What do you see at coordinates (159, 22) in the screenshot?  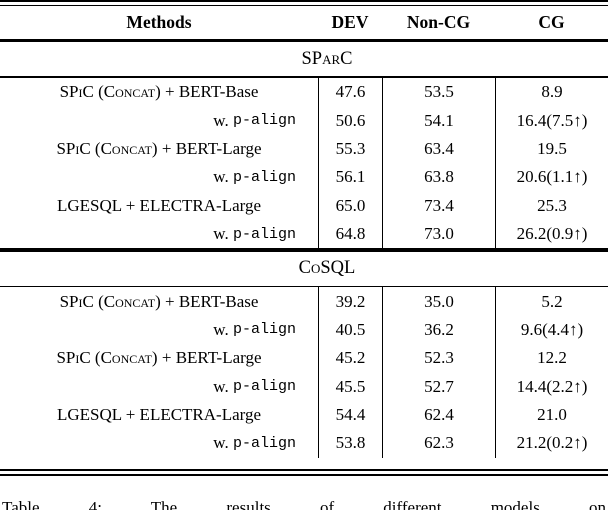 I see `column-header-methods: Methods` at bounding box center [159, 22].